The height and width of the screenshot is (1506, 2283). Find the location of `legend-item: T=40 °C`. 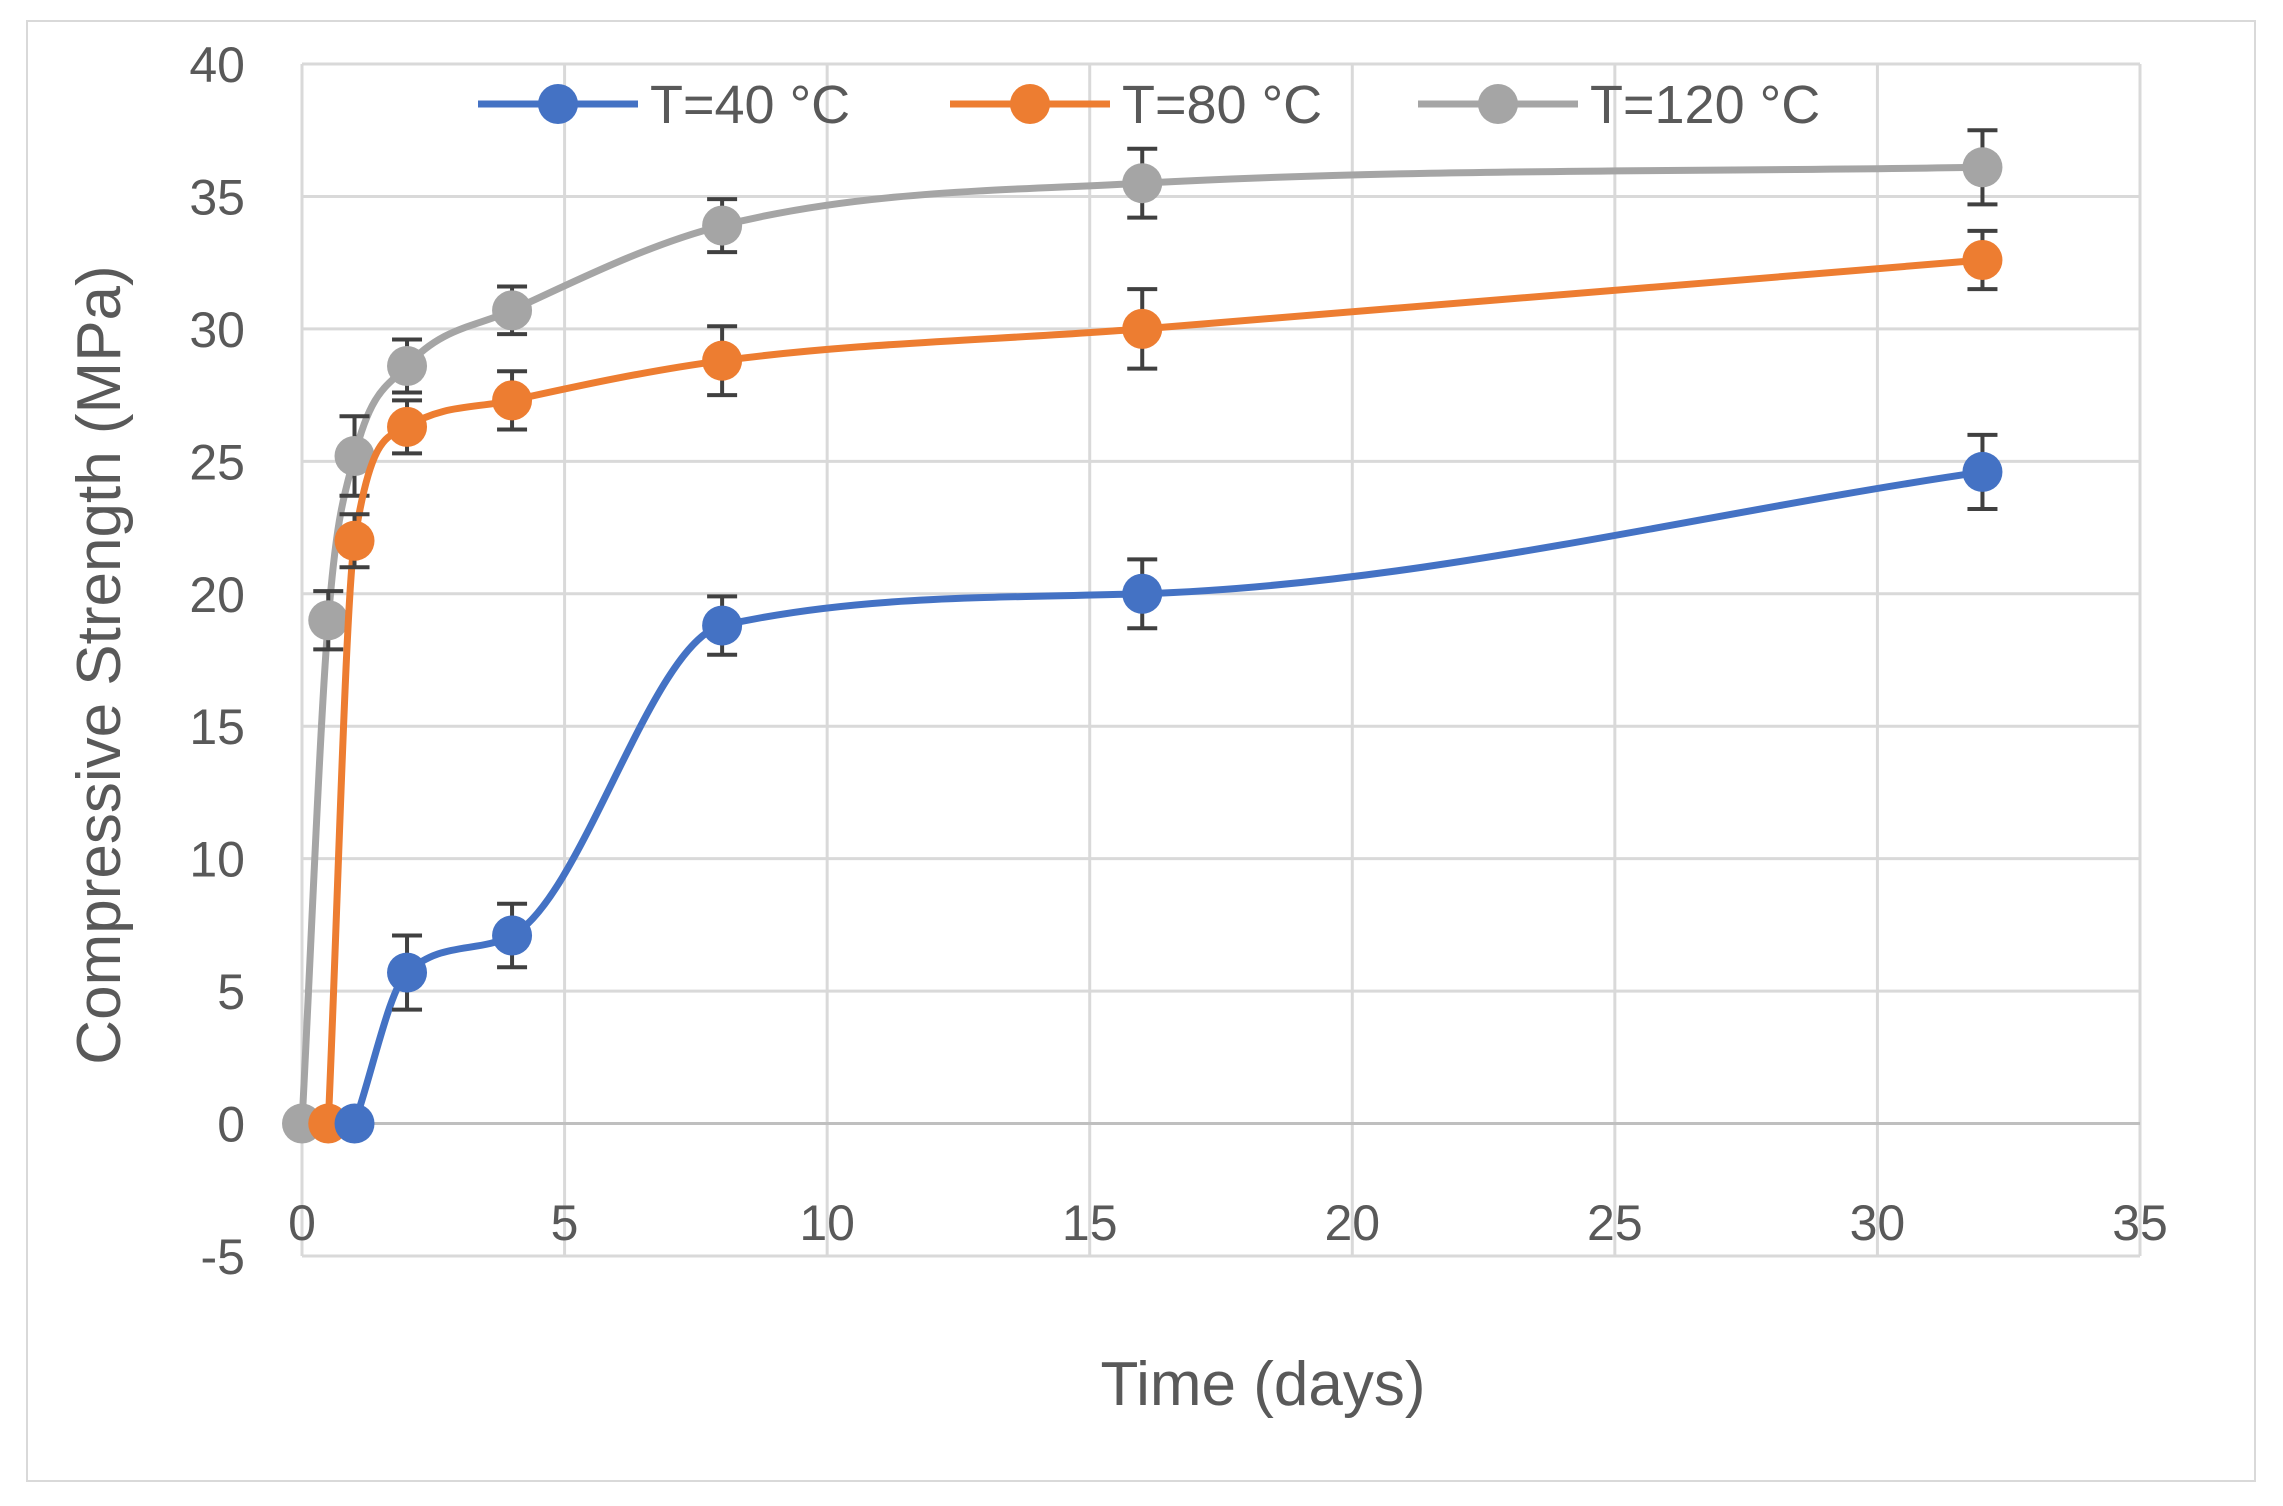

legend-item: T=40 °C is located at coordinates (664, 105).